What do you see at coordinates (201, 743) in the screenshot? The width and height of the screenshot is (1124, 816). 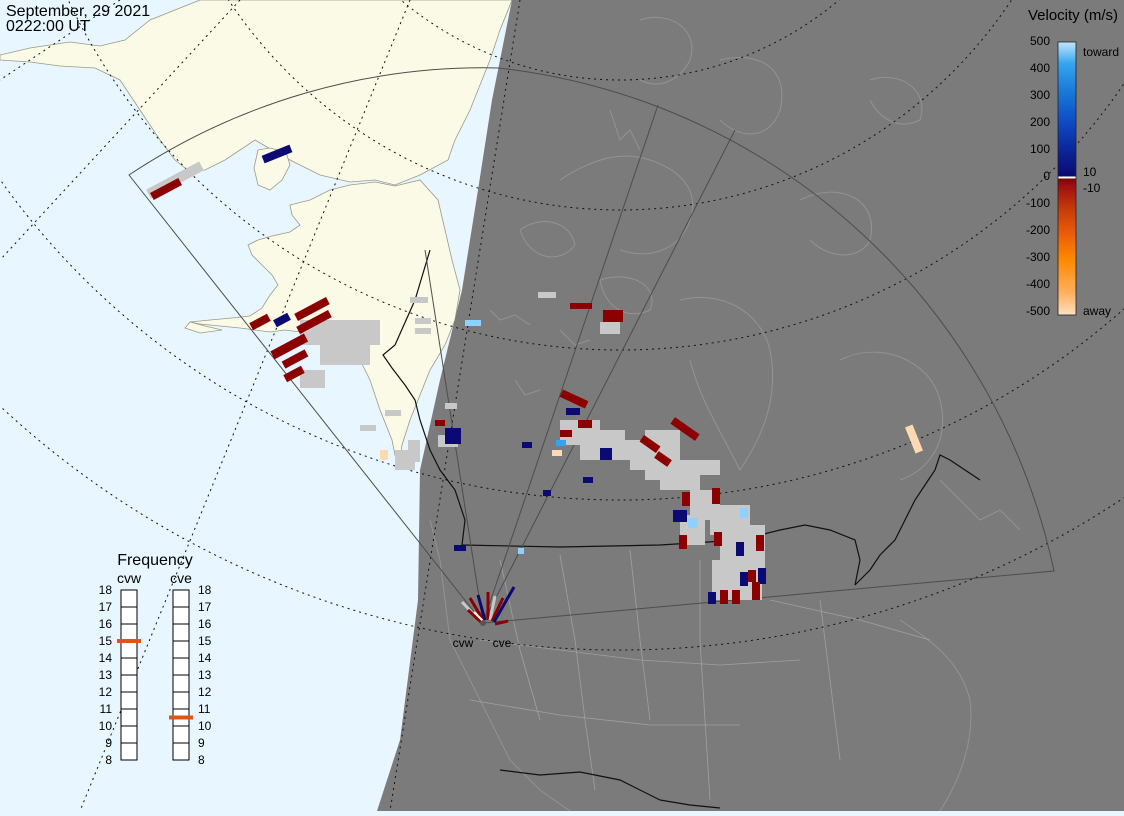 I see `frequency-tick-right: 9` at bounding box center [201, 743].